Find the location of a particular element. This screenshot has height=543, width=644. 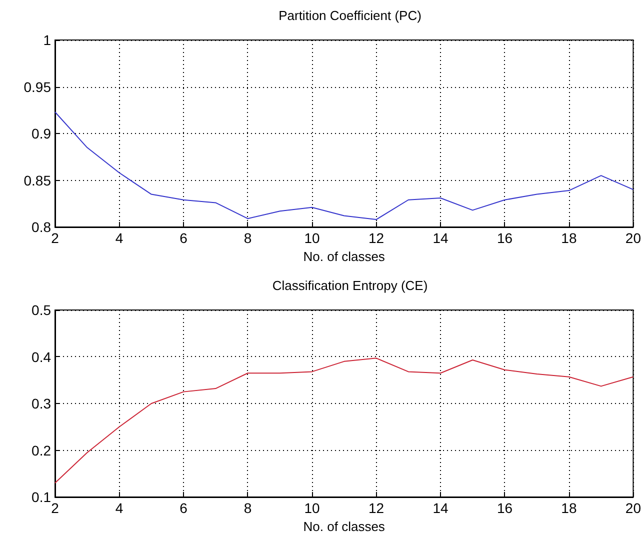

y-tick-label: 0.95 is located at coordinates (38, 86).